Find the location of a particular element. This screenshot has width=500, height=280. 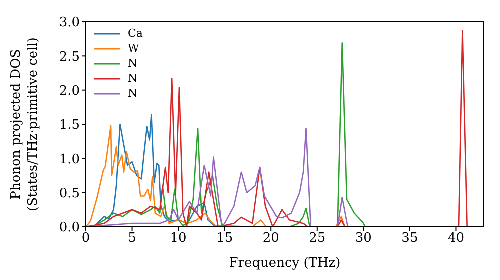

x-tick-label: 10 is located at coordinates (178, 238).